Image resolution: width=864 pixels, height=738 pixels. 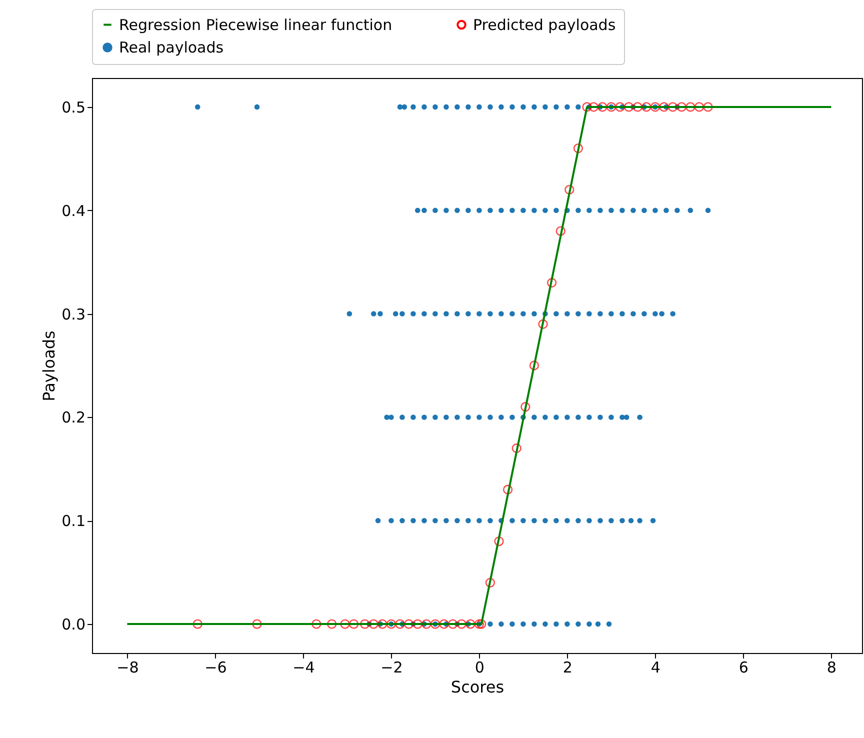 What do you see at coordinates (743, 667) in the screenshot?
I see `x-tick-label: 6` at bounding box center [743, 667].